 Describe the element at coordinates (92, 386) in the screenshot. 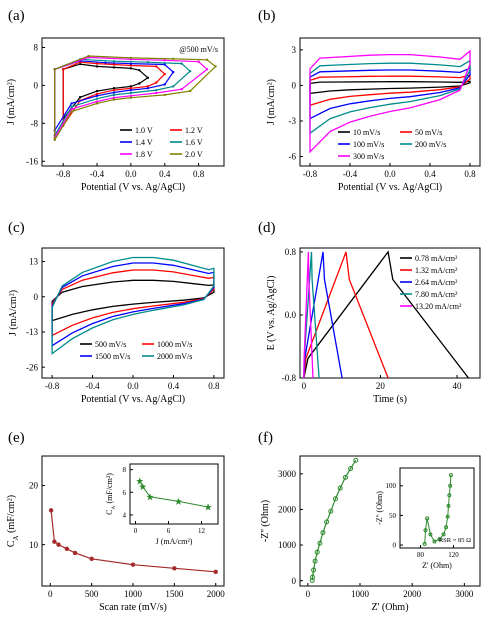

I see `x-tick-label: -0.4` at that location.